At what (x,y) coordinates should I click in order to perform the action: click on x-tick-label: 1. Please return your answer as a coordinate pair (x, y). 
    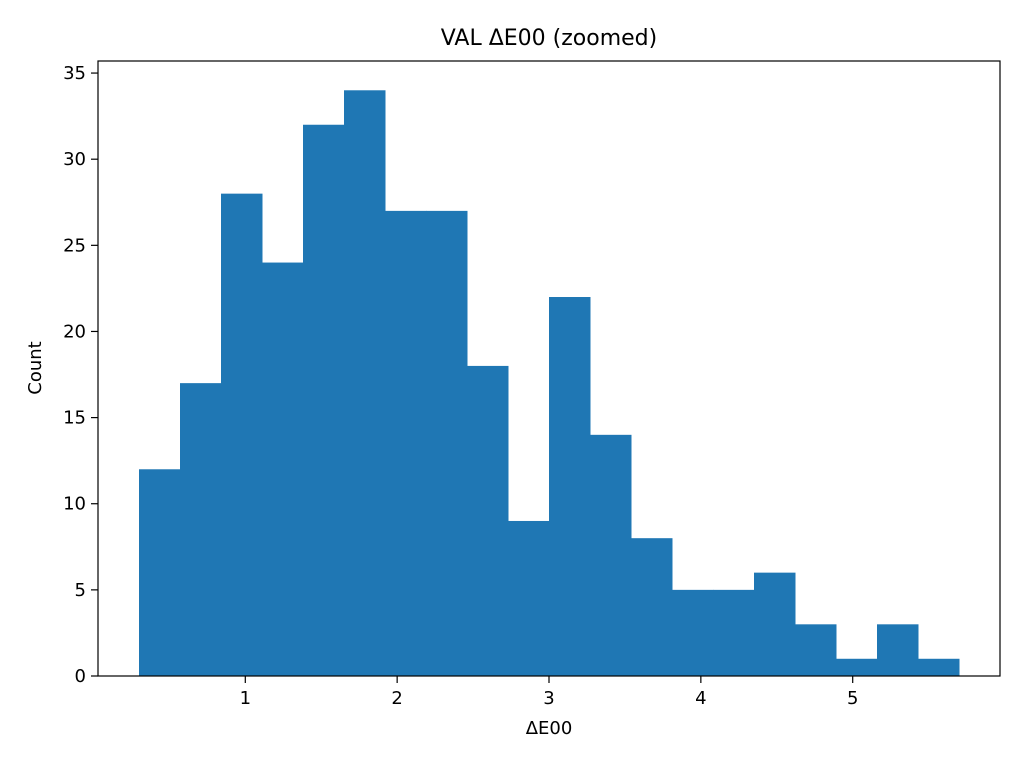
    Looking at the image, I should click on (245, 698).